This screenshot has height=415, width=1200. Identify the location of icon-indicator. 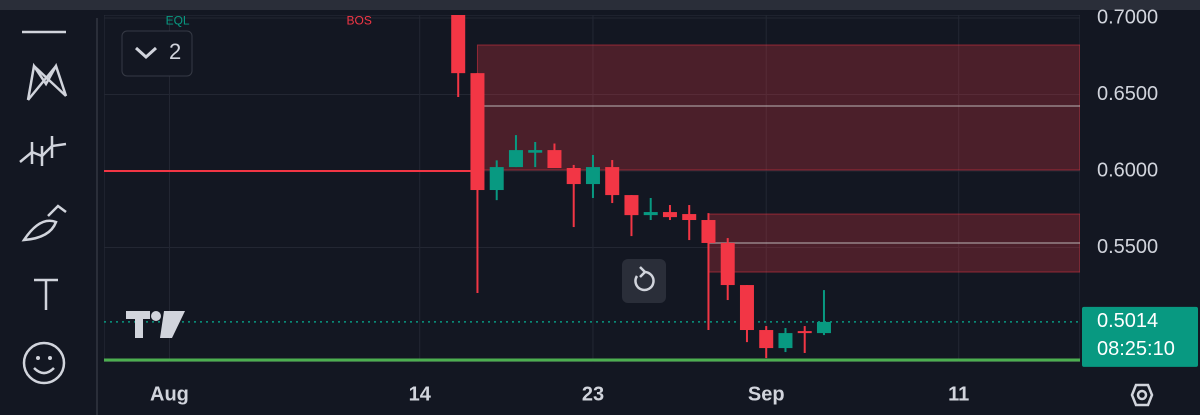
(43, 151).